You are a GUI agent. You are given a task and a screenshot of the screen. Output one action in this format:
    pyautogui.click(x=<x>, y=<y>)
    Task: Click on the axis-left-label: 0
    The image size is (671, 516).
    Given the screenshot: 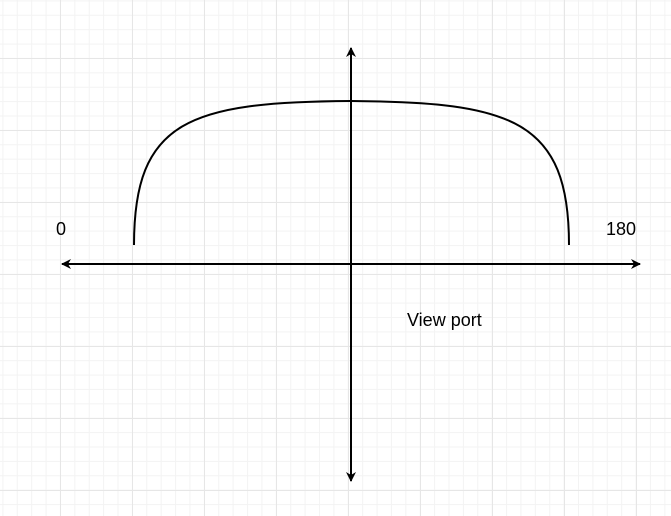 What is the action you would take?
    pyautogui.click(x=61, y=229)
    